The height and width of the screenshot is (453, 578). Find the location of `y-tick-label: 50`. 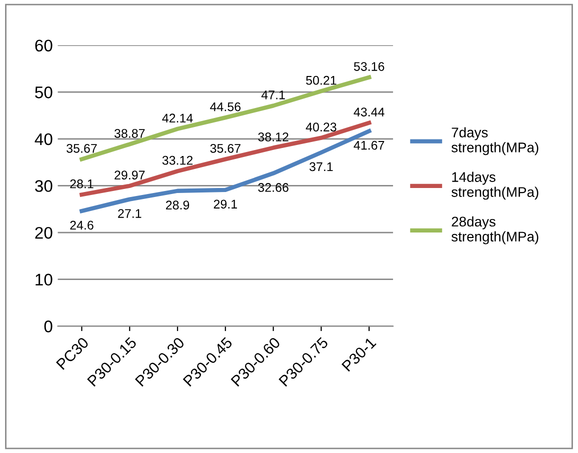

y-tick-label: 50 is located at coordinates (43, 92).